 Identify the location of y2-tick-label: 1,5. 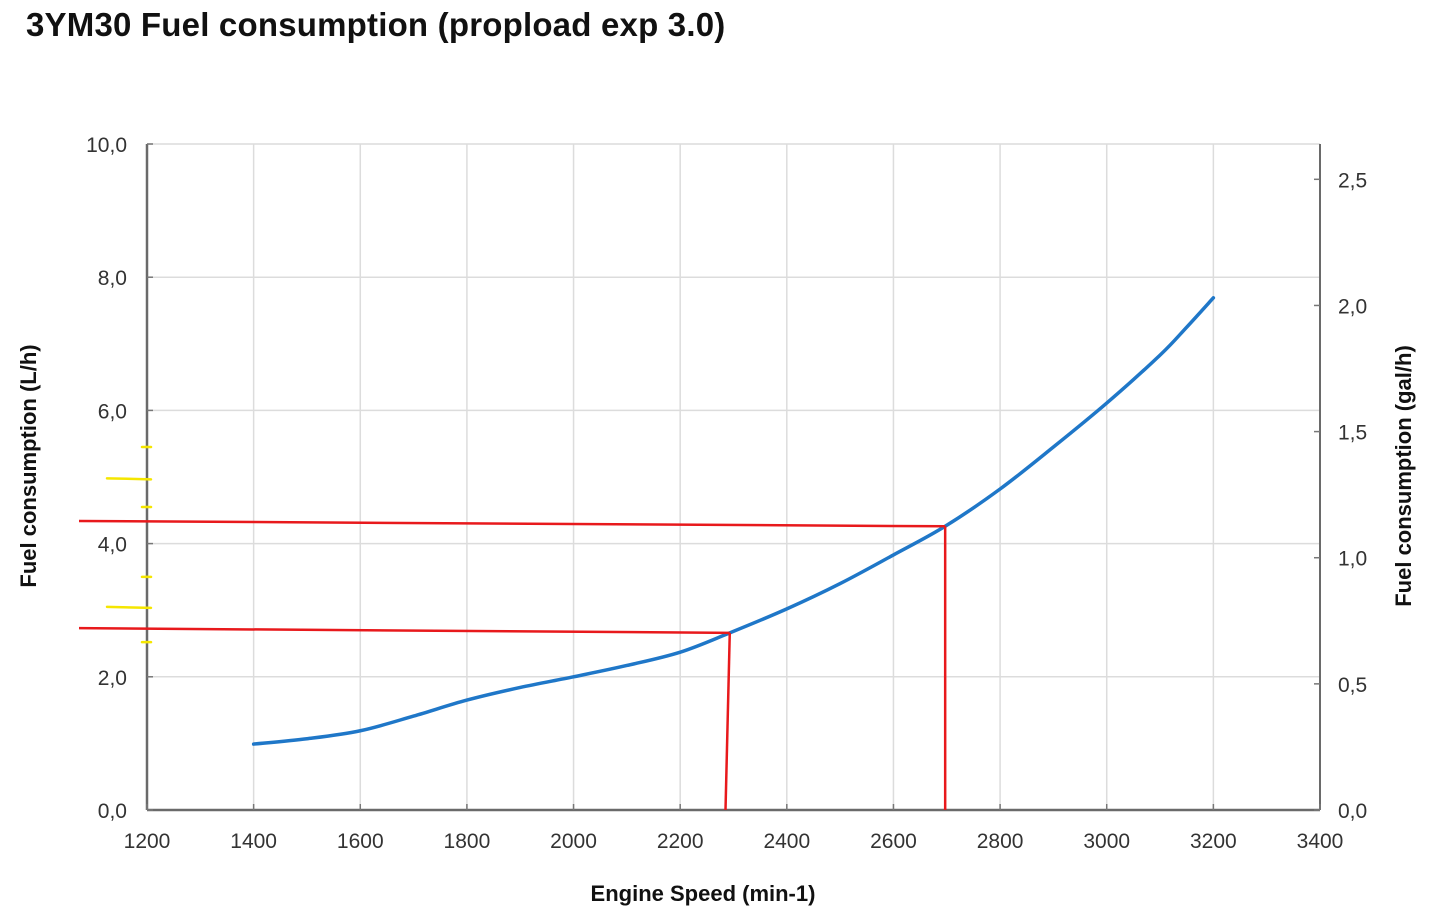
(1352, 433).